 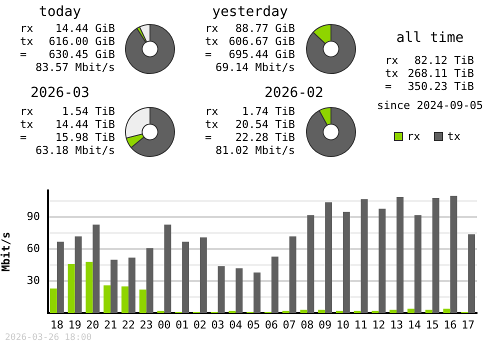 I want to click on text: 82.12 TiB, so click(x=444, y=60).